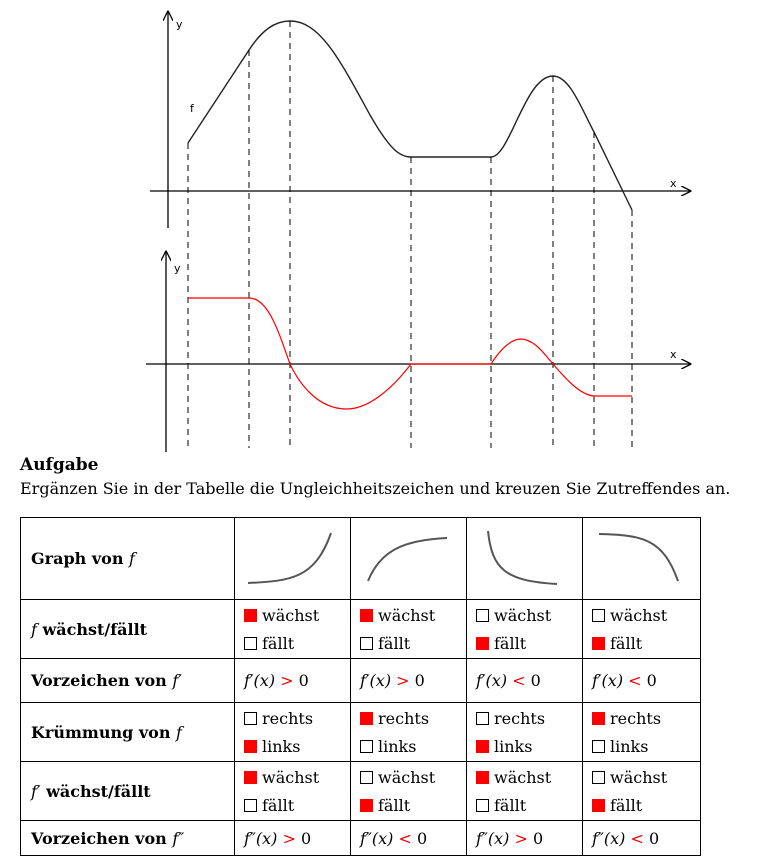 The height and width of the screenshot is (858, 772). Describe the element at coordinates (177, 268) in the screenshot. I see `bottom-y-label: y` at that location.